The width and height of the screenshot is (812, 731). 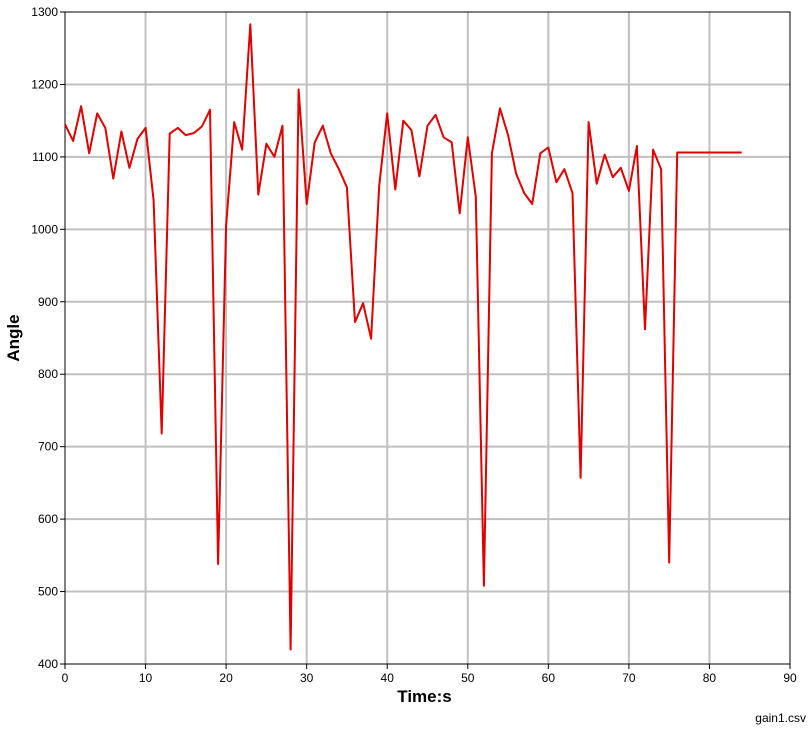 I want to click on x-tick-label-8: 80, so click(x=710, y=678).